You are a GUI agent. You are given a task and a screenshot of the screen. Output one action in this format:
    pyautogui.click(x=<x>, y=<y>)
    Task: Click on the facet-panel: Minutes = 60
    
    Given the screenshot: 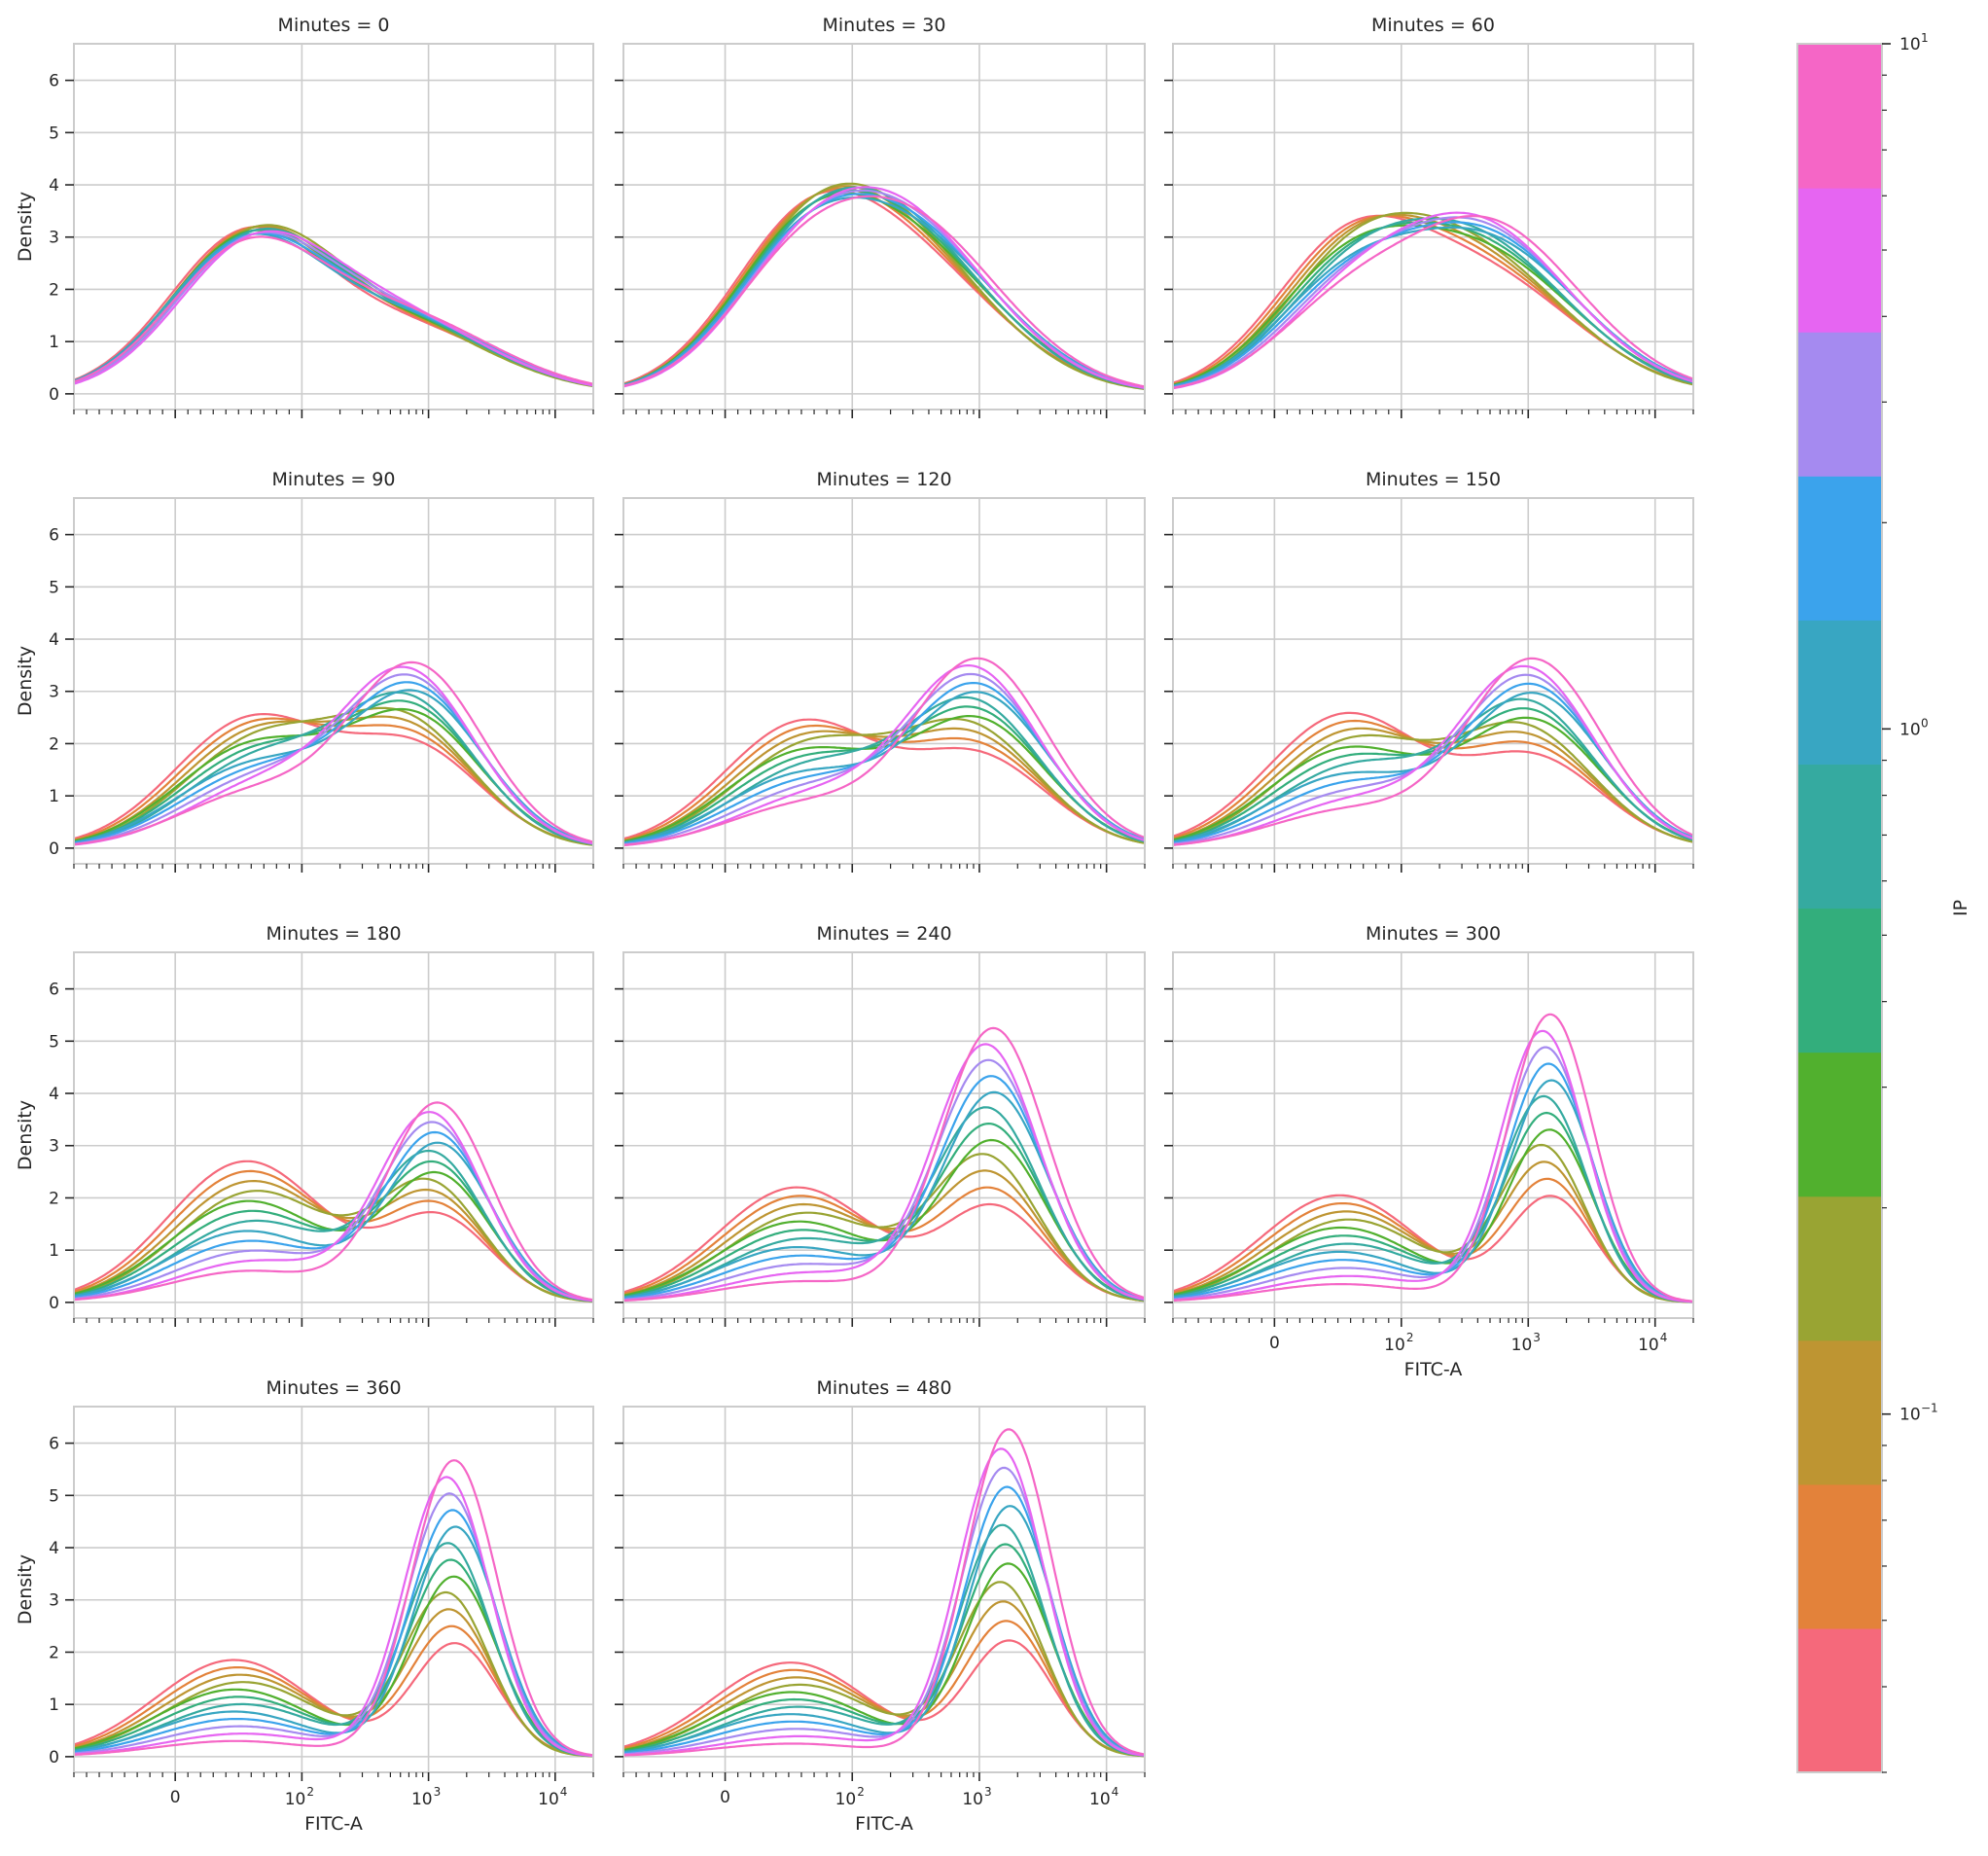 What is the action you would take?
    pyautogui.click(x=1429, y=216)
    